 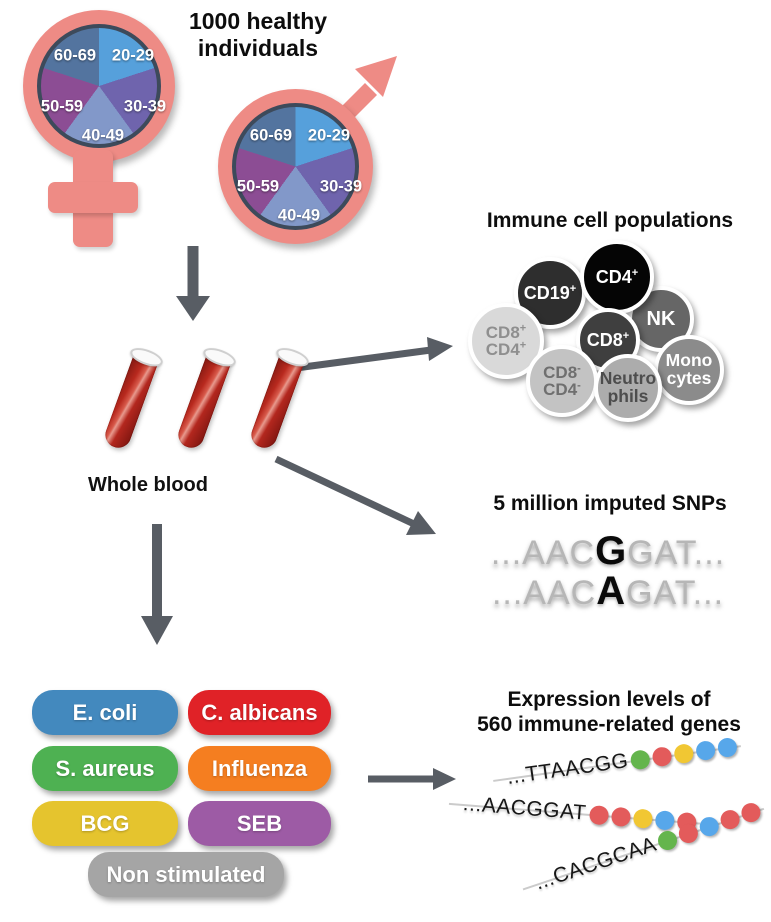 I want to click on arrow-stimulations-to-expression-icon, so click(x=412, y=779).